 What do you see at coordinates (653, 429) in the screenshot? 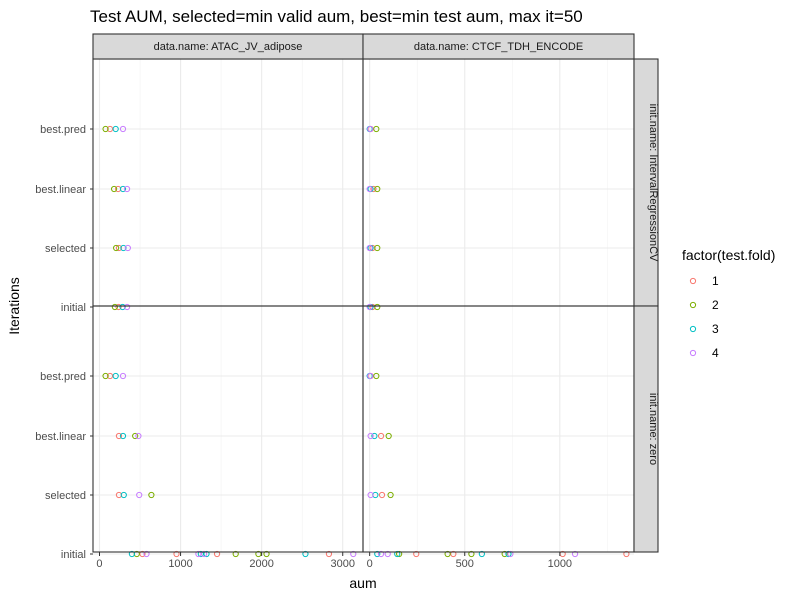
I see `facet-row-label: init.name: zero` at bounding box center [653, 429].